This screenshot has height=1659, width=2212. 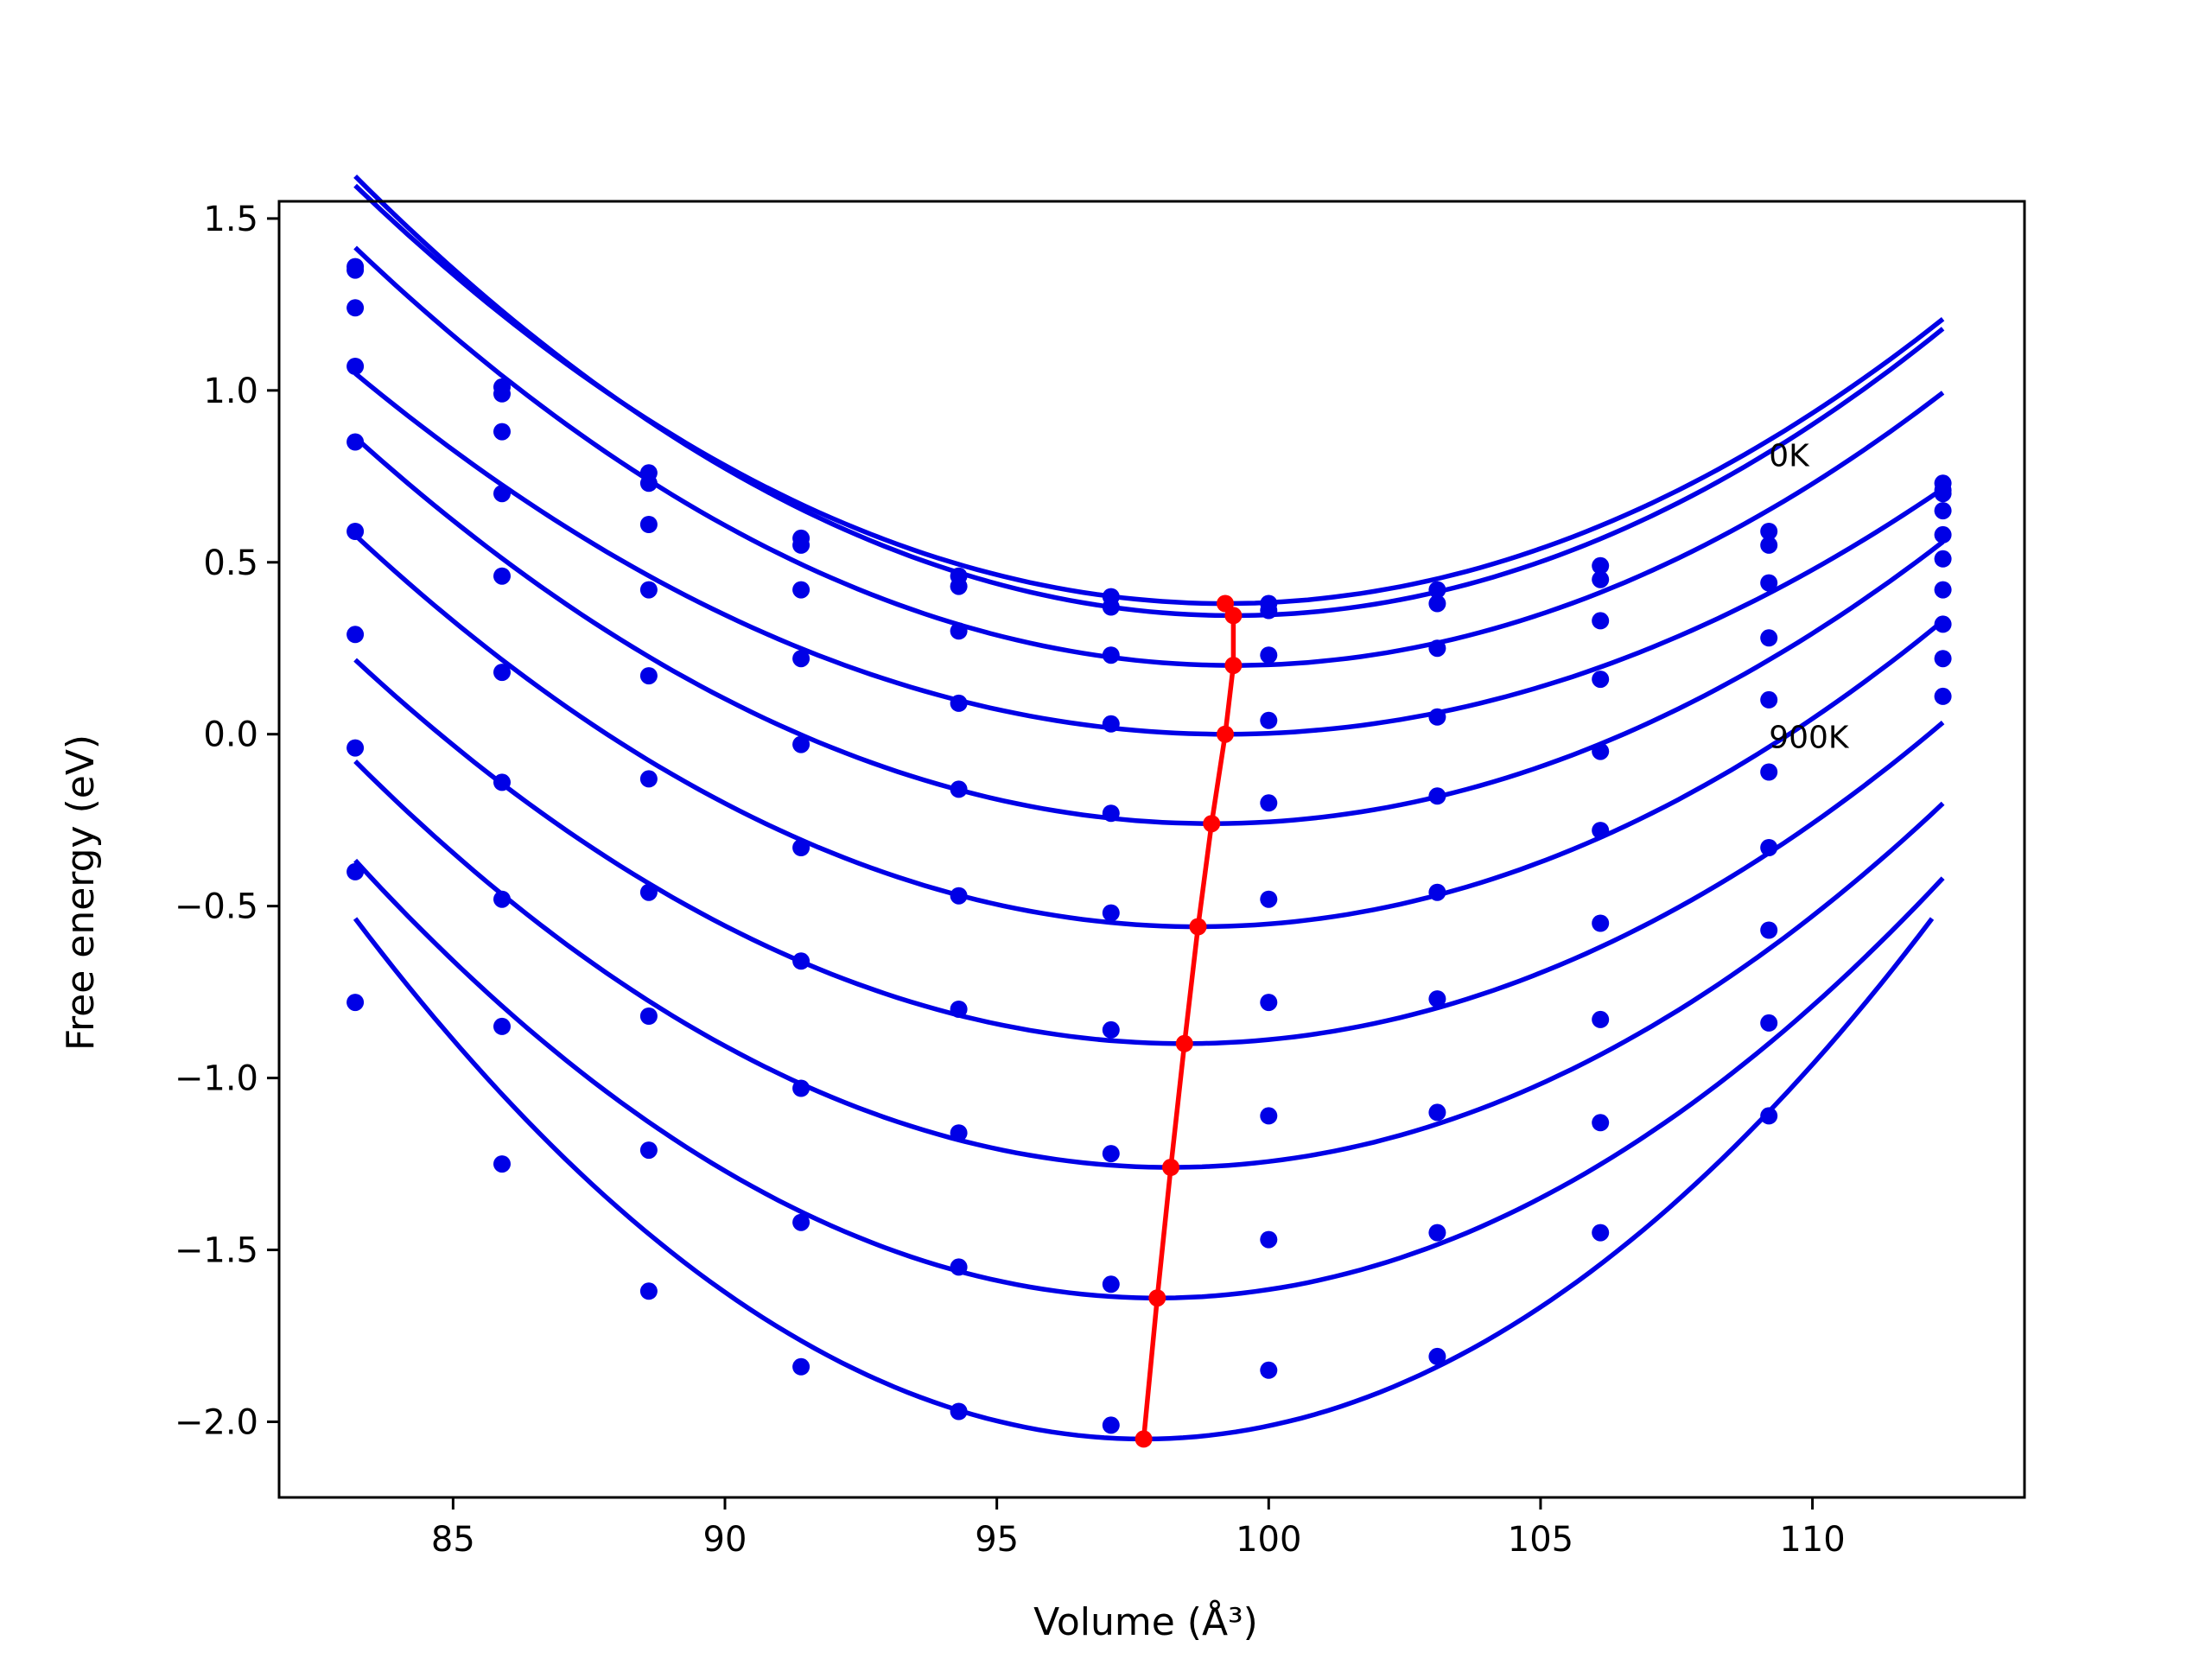 I want to click on minimum-path-line, so click(x=1188, y=1021).